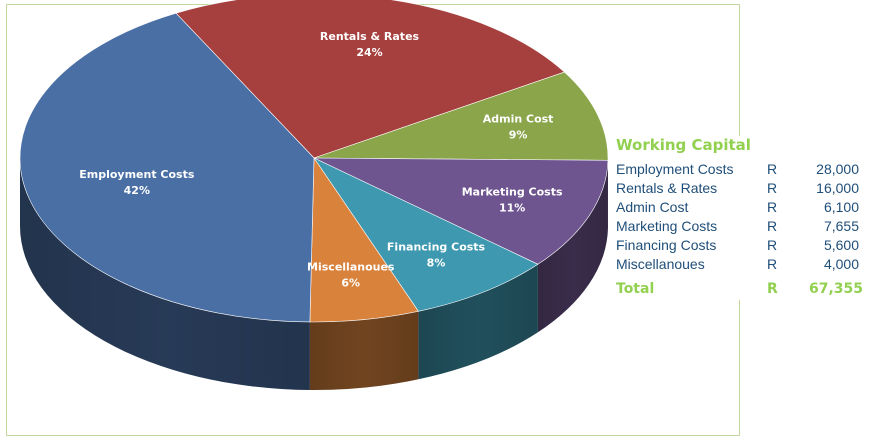 The height and width of the screenshot is (444, 874). Describe the element at coordinates (841, 264) in the screenshot. I see `row-amount: 4,000` at that location.